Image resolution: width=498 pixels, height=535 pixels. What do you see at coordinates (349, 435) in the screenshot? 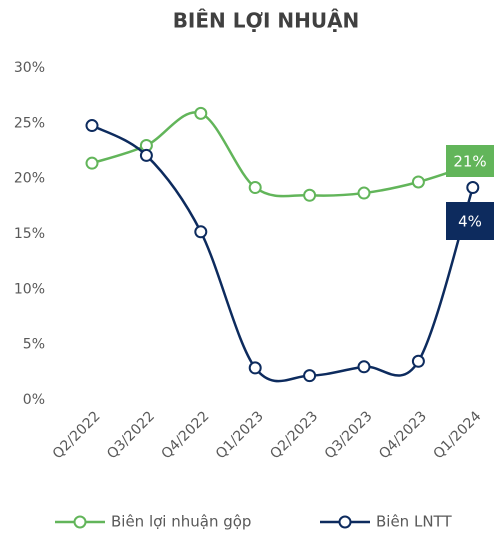
I see `x-tick-label: Q3/2023` at bounding box center [349, 435].